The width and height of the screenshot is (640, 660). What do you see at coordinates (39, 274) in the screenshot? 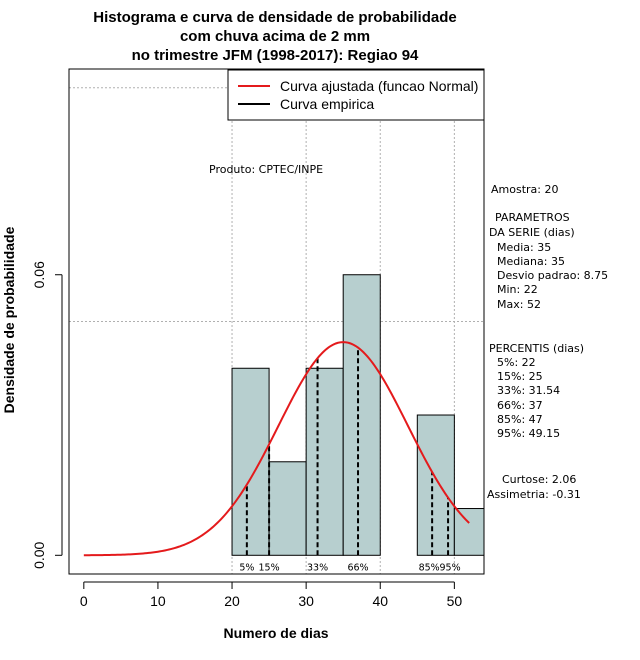
I see `y-tick-label: 0.06` at bounding box center [39, 274].